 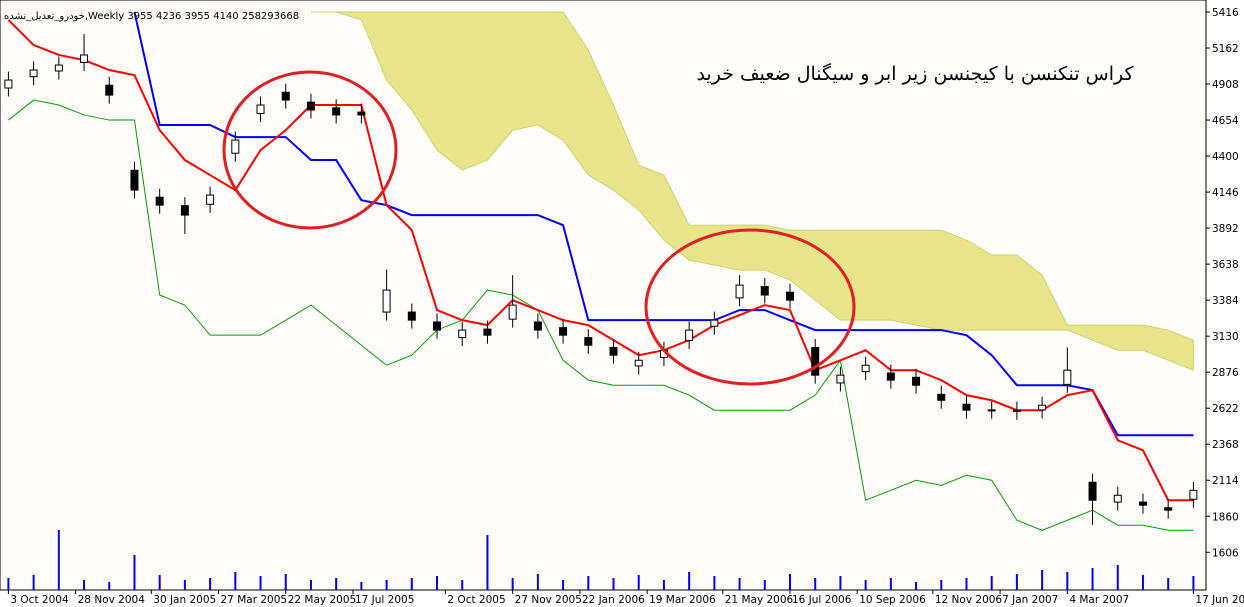 What do you see at coordinates (759, 600) in the screenshot?
I see `x-tick-label: 21 May 2006` at bounding box center [759, 600].